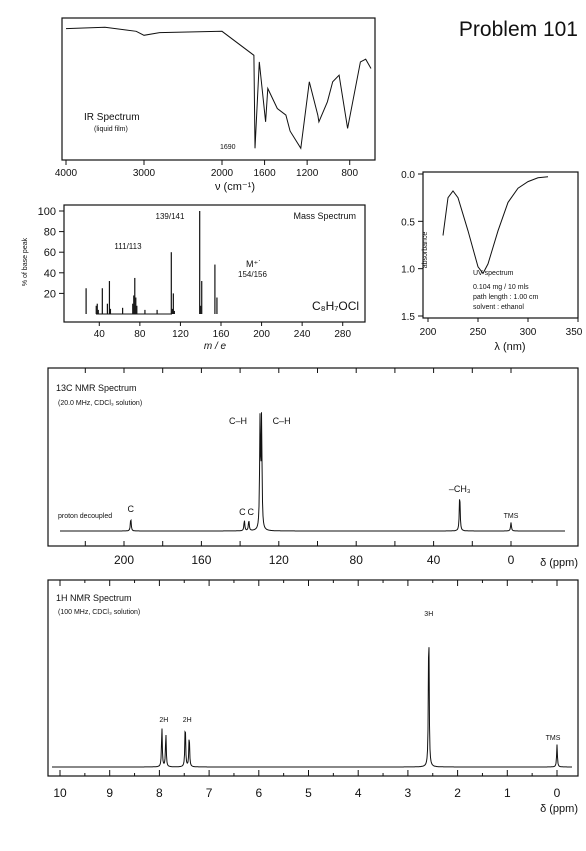 This screenshot has width=586, height=851. What do you see at coordinates (559, 563) in the screenshot?
I see `cnmr-xlabel: δ (ppm)` at bounding box center [559, 563].